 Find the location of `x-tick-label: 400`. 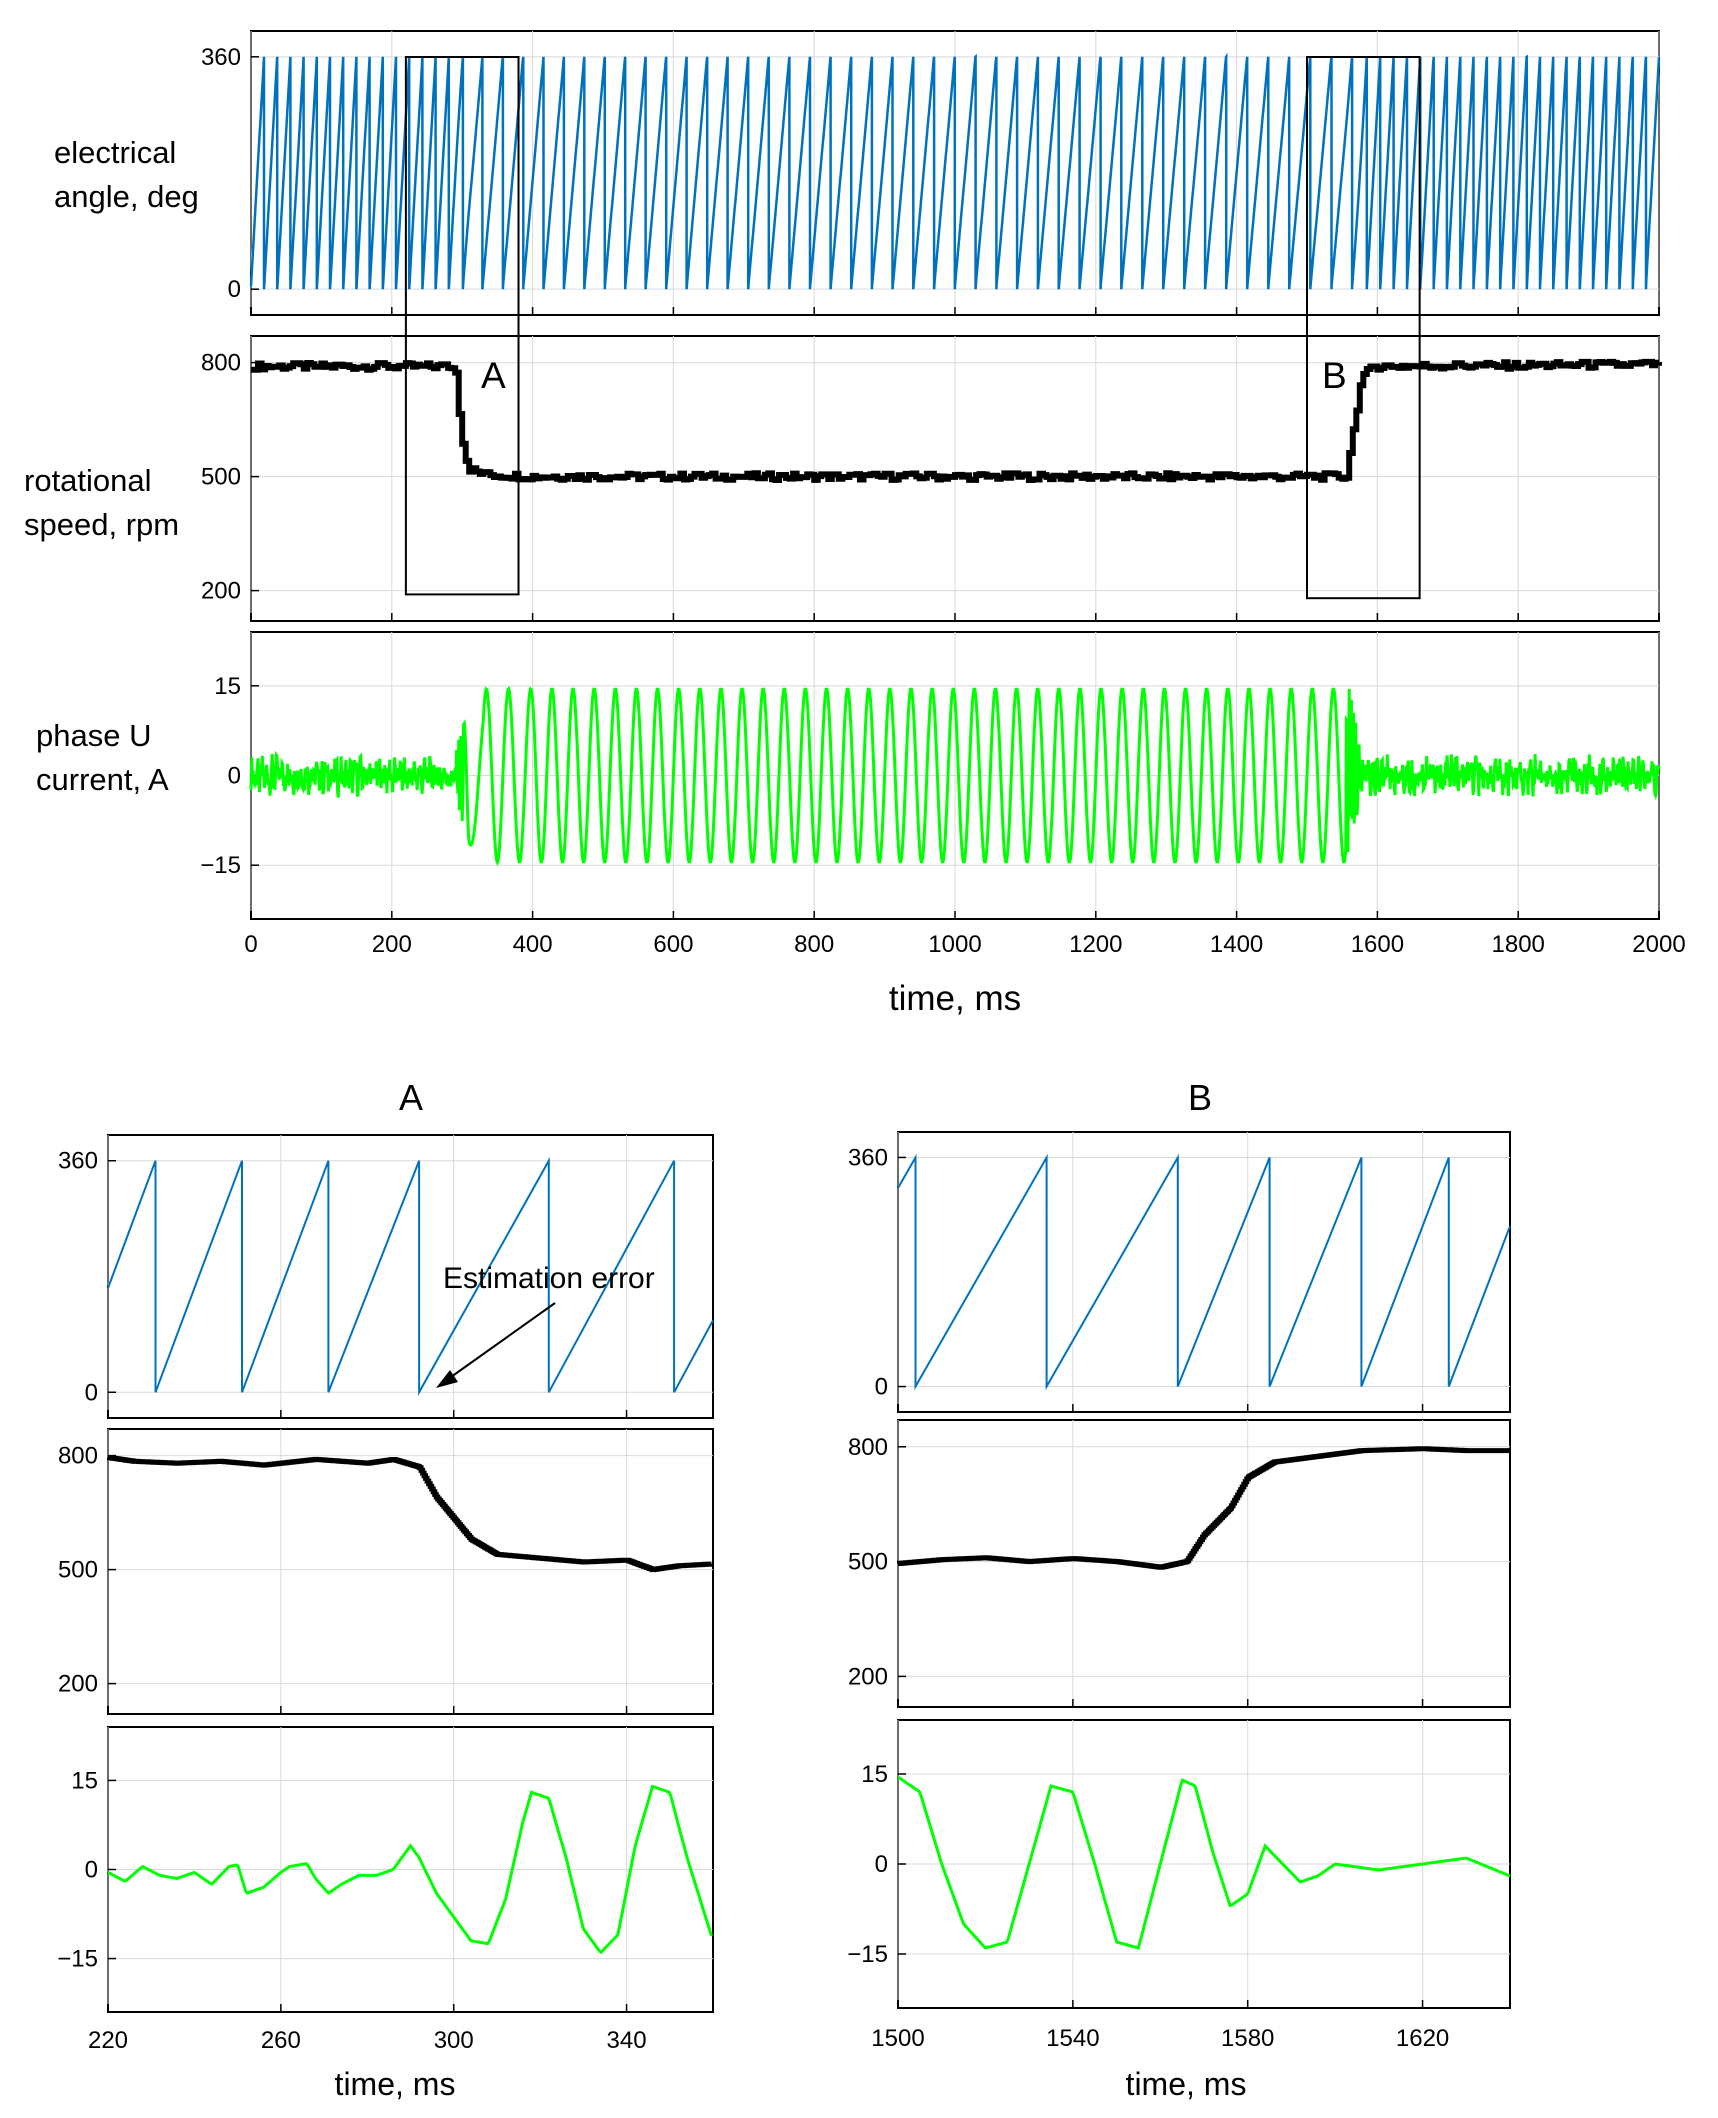

x-tick-label: 400 is located at coordinates (533, 944).